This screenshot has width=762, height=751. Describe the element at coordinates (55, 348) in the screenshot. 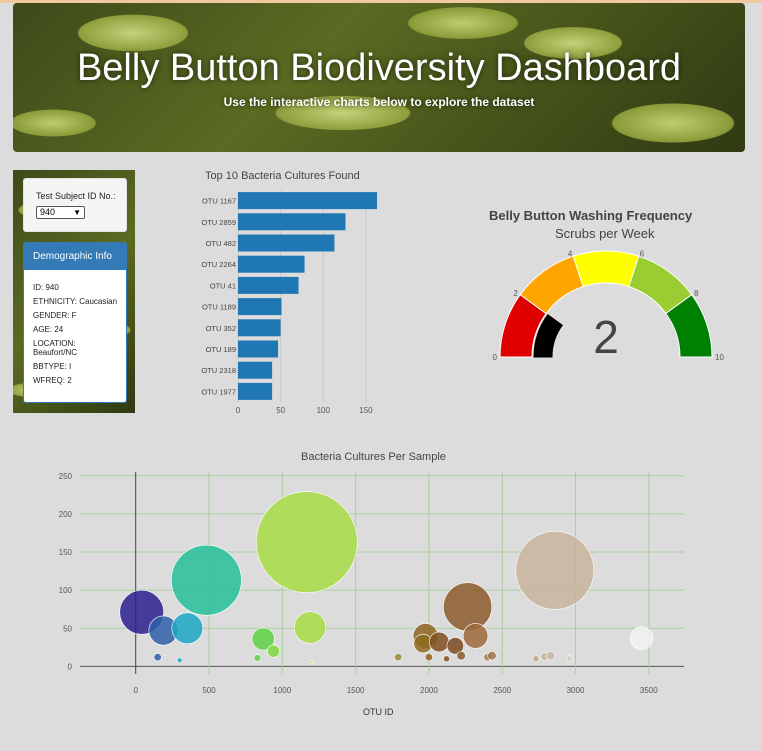

I see `demo-location: LOCATION: Beaufort/NC` at that location.